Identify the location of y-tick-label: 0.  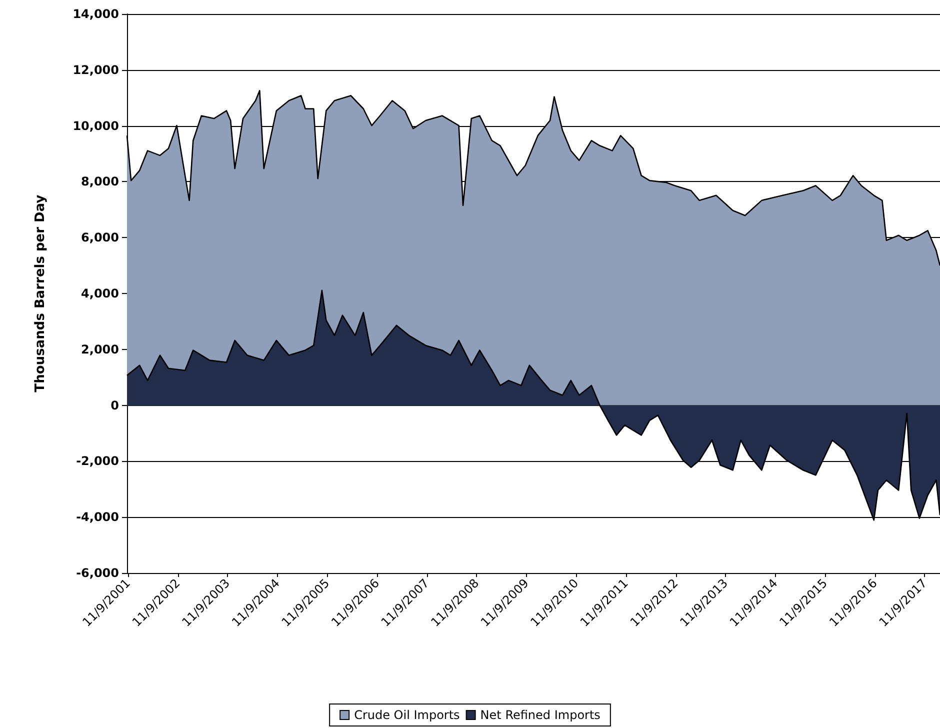
(114, 405).